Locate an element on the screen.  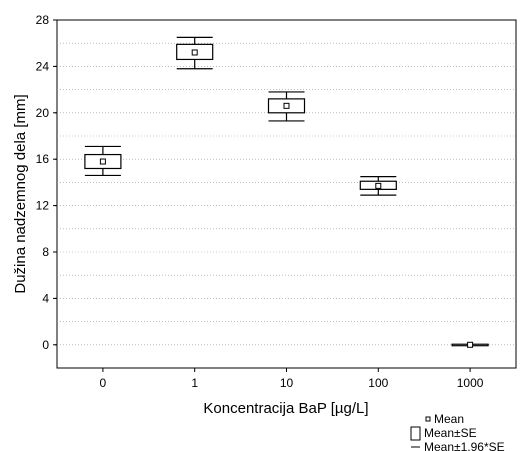
y-tick-label: 16 is located at coordinates (43, 159).